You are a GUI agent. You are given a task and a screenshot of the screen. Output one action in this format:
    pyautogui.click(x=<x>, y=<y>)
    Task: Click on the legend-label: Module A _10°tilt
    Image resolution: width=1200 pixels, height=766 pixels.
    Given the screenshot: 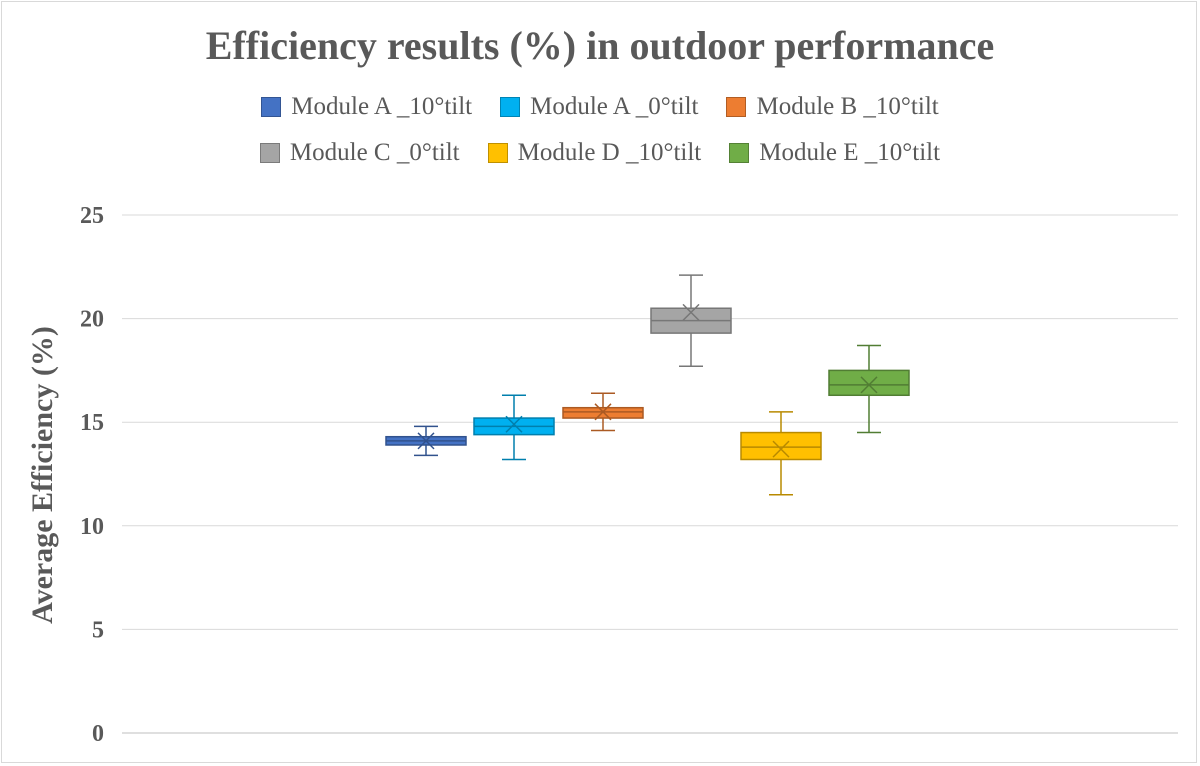 What is the action you would take?
    pyautogui.click(x=382, y=106)
    